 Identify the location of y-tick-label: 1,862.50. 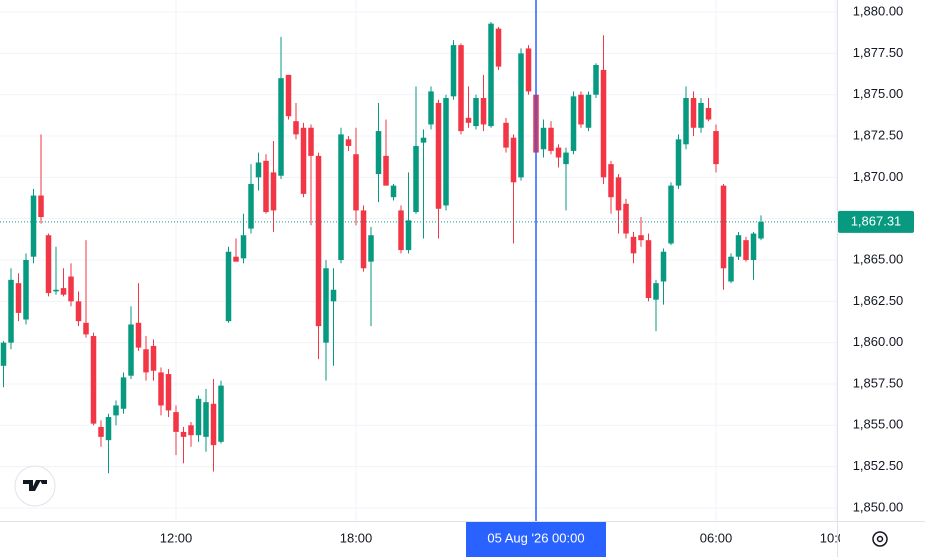
(878, 300).